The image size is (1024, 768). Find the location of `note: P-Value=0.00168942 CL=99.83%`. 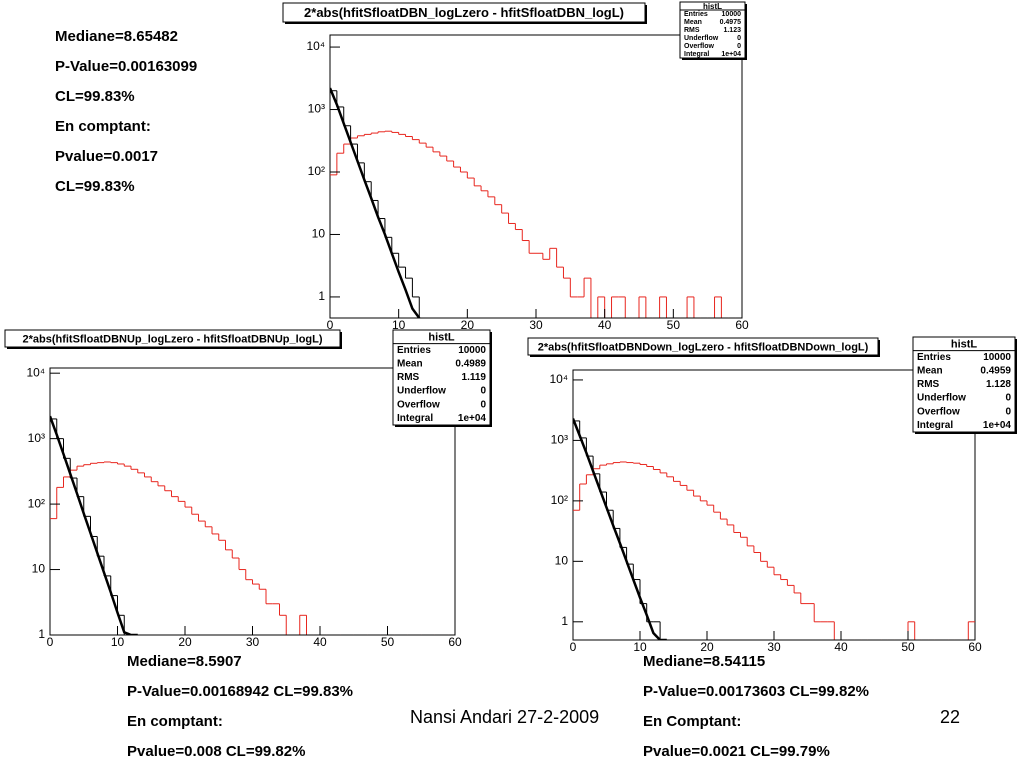

note: P-Value=0.00168942 CL=99.83% is located at coordinates (240, 691).